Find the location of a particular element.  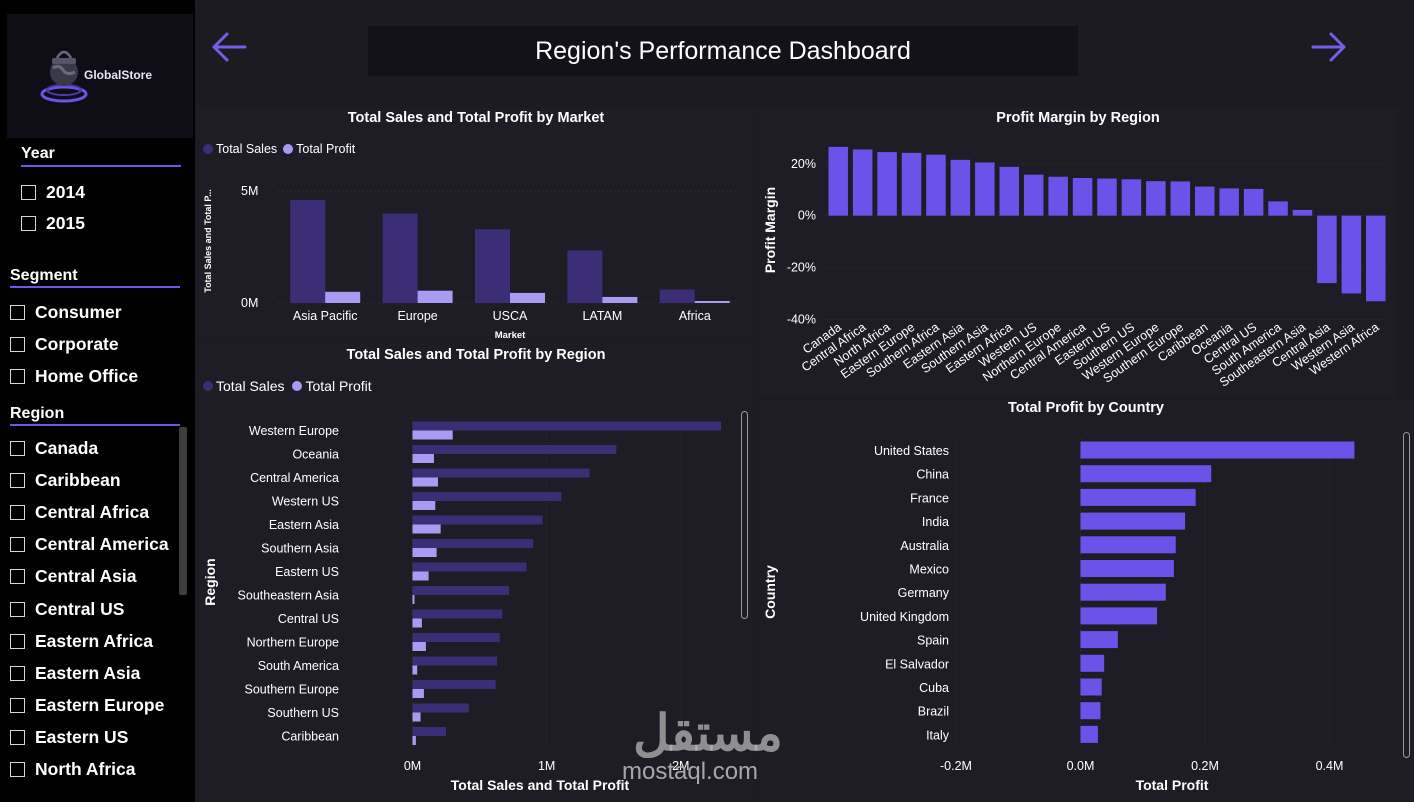

slicer-option: Eastern US is located at coordinates (95, 738).